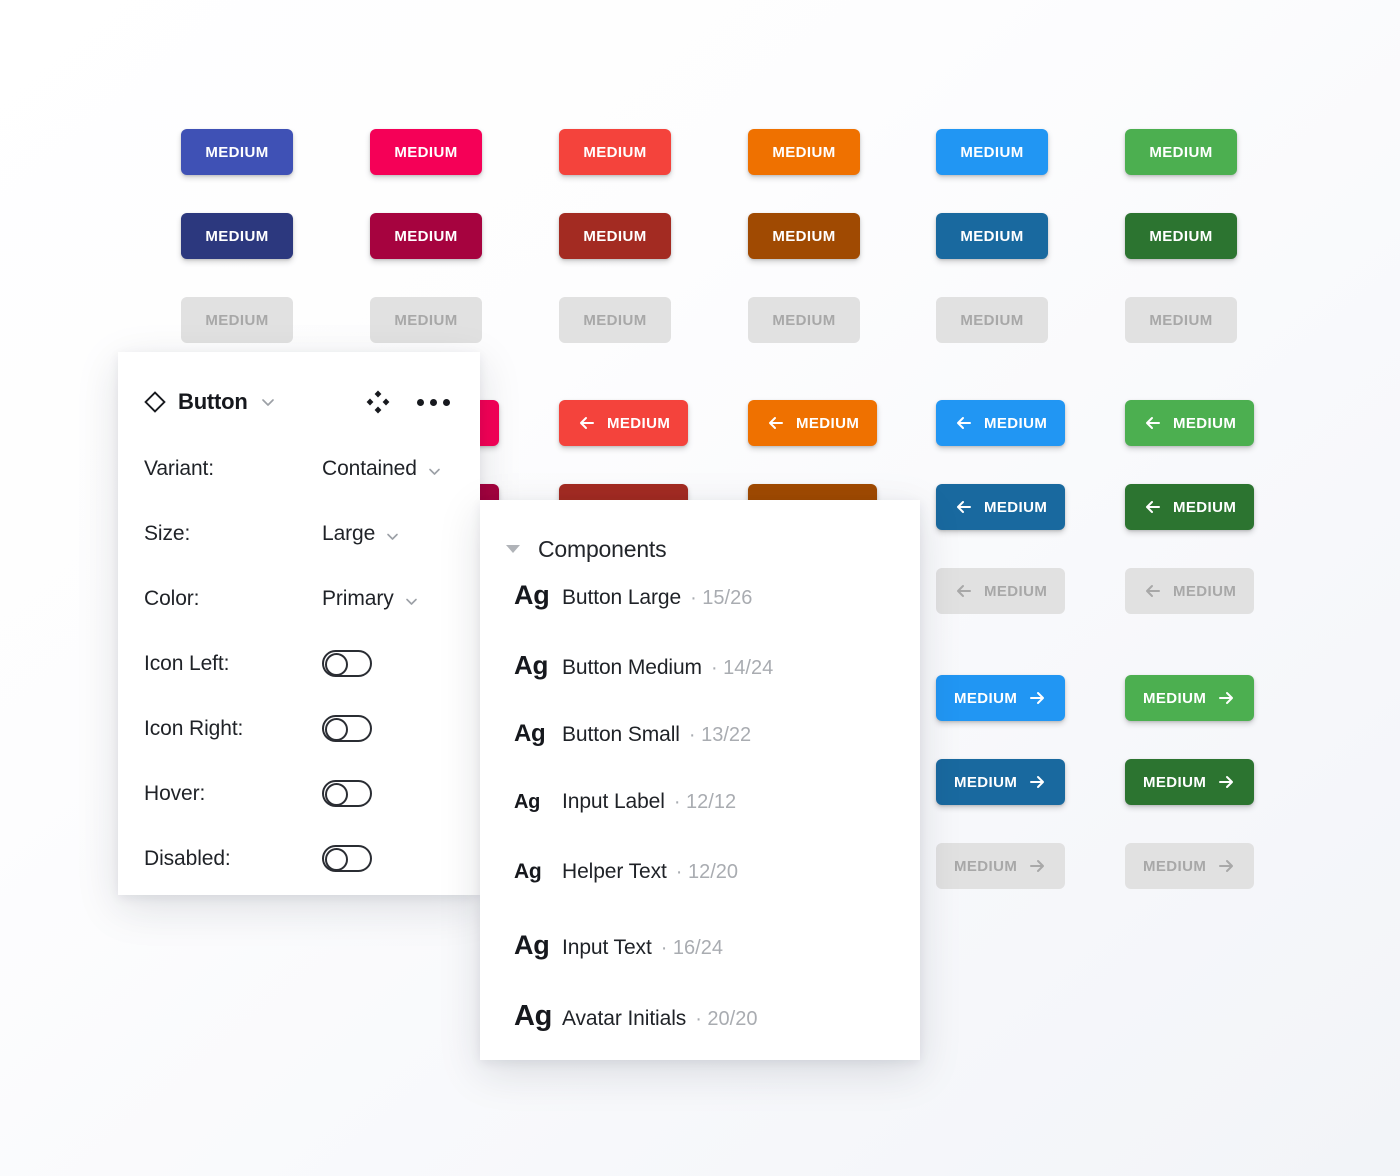 This screenshot has height=1176, width=1400. Describe the element at coordinates (1190, 782) in the screenshot. I see `button-green-dark-icon-right: MEDIUM` at that location.